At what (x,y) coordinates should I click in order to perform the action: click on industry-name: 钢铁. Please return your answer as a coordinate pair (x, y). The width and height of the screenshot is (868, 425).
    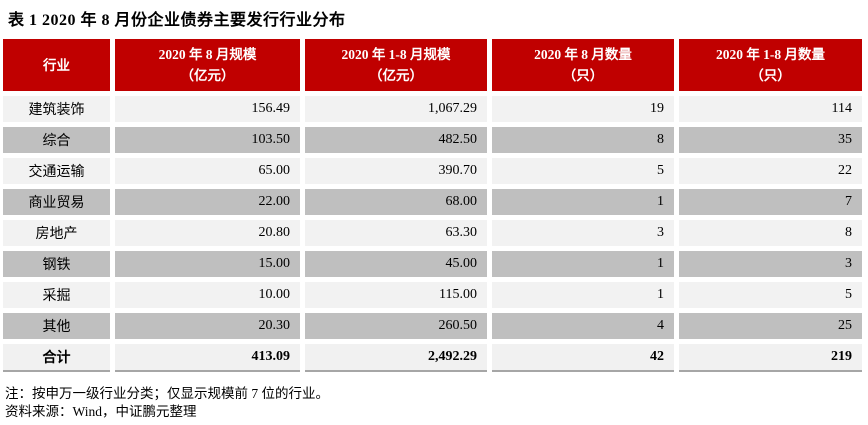
    Looking at the image, I should click on (56, 264).